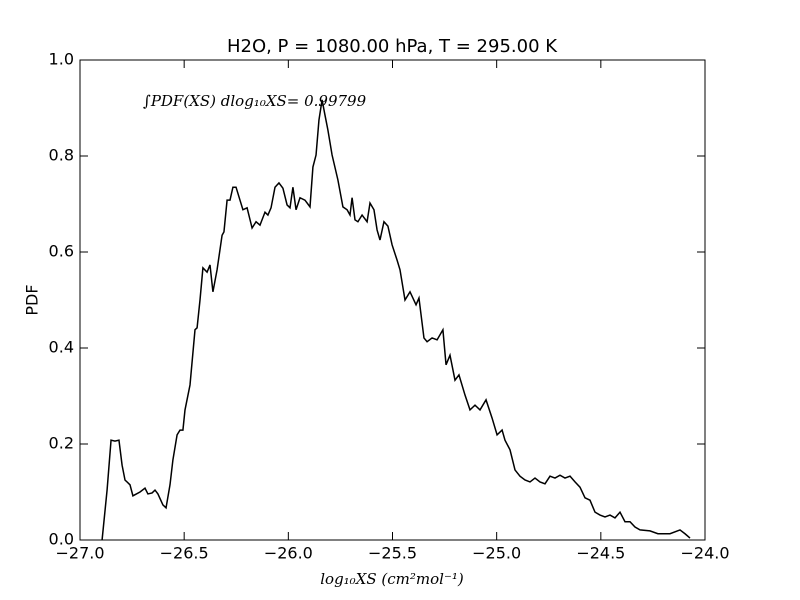 This screenshot has width=800, height=600. I want to click on y-tick-label: 1.0, so click(61, 59).